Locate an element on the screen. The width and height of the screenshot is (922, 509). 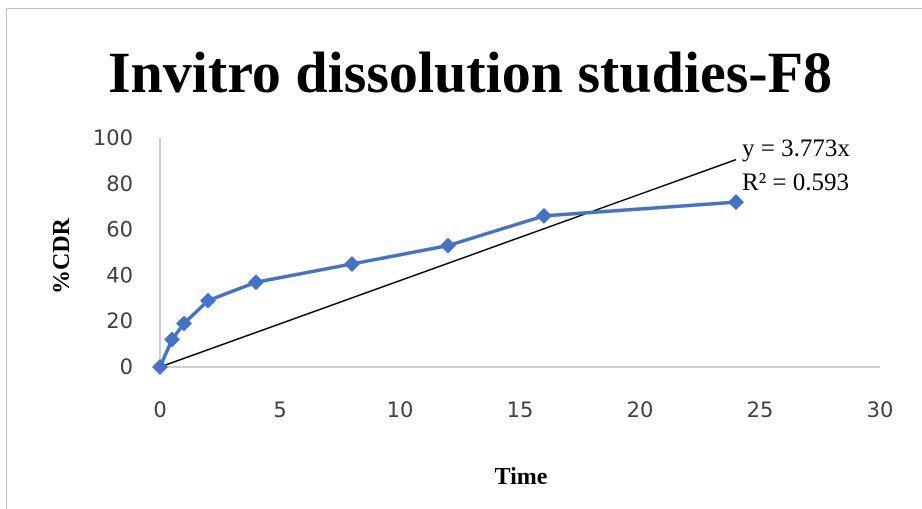
chart-title: Invitro dissolution studies-F8 is located at coordinates (470, 72).